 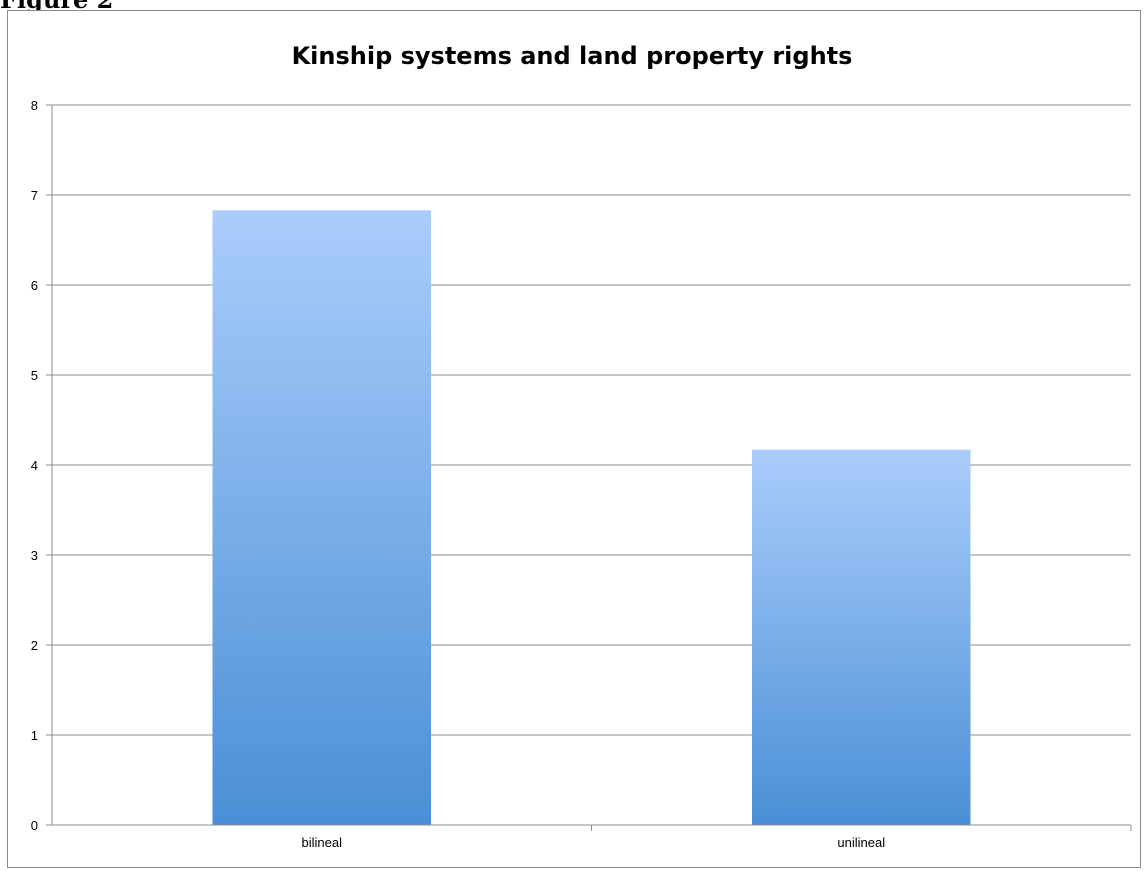 I want to click on y-tick-label-4: 4, so click(x=34, y=465).